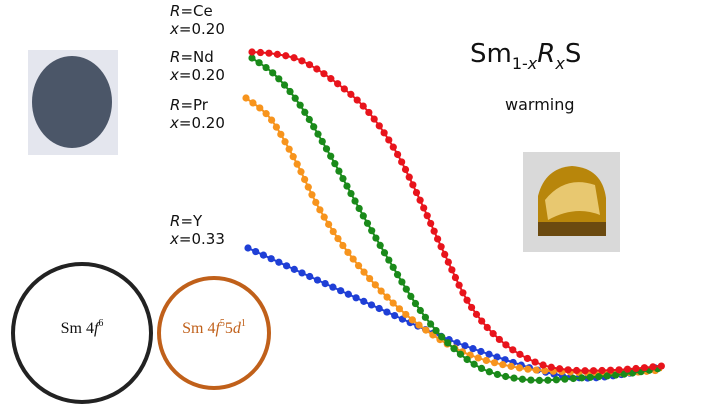 The image size is (720, 405). What do you see at coordinates (186, 221) in the screenshot?
I see `sample-label: R=Y` at bounding box center [186, 221].